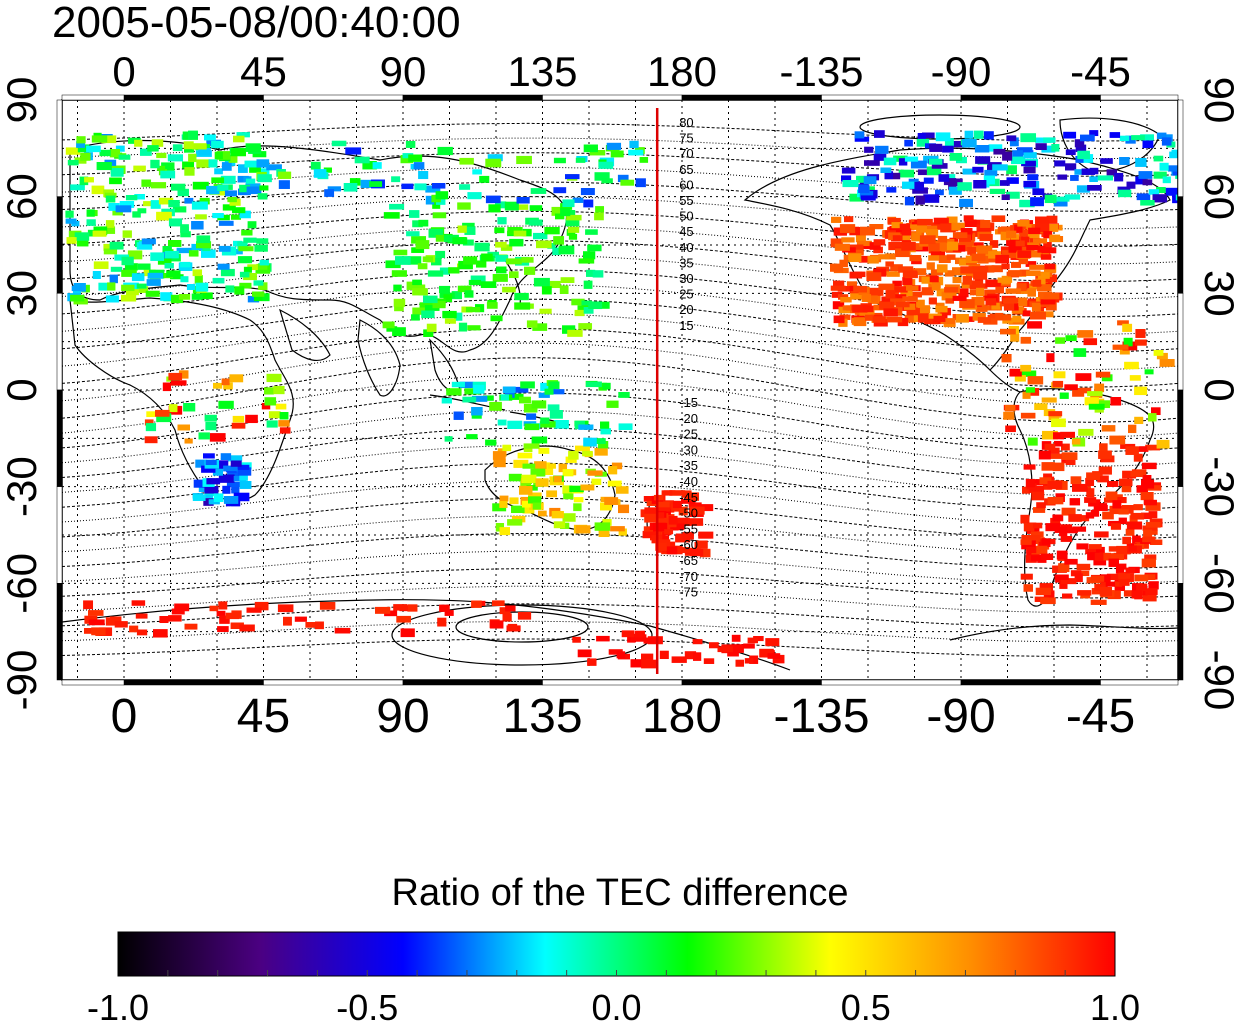  Describe the element at coordinates (616, 954) in the screenshot. I see `colorbar-gradient` at that location.